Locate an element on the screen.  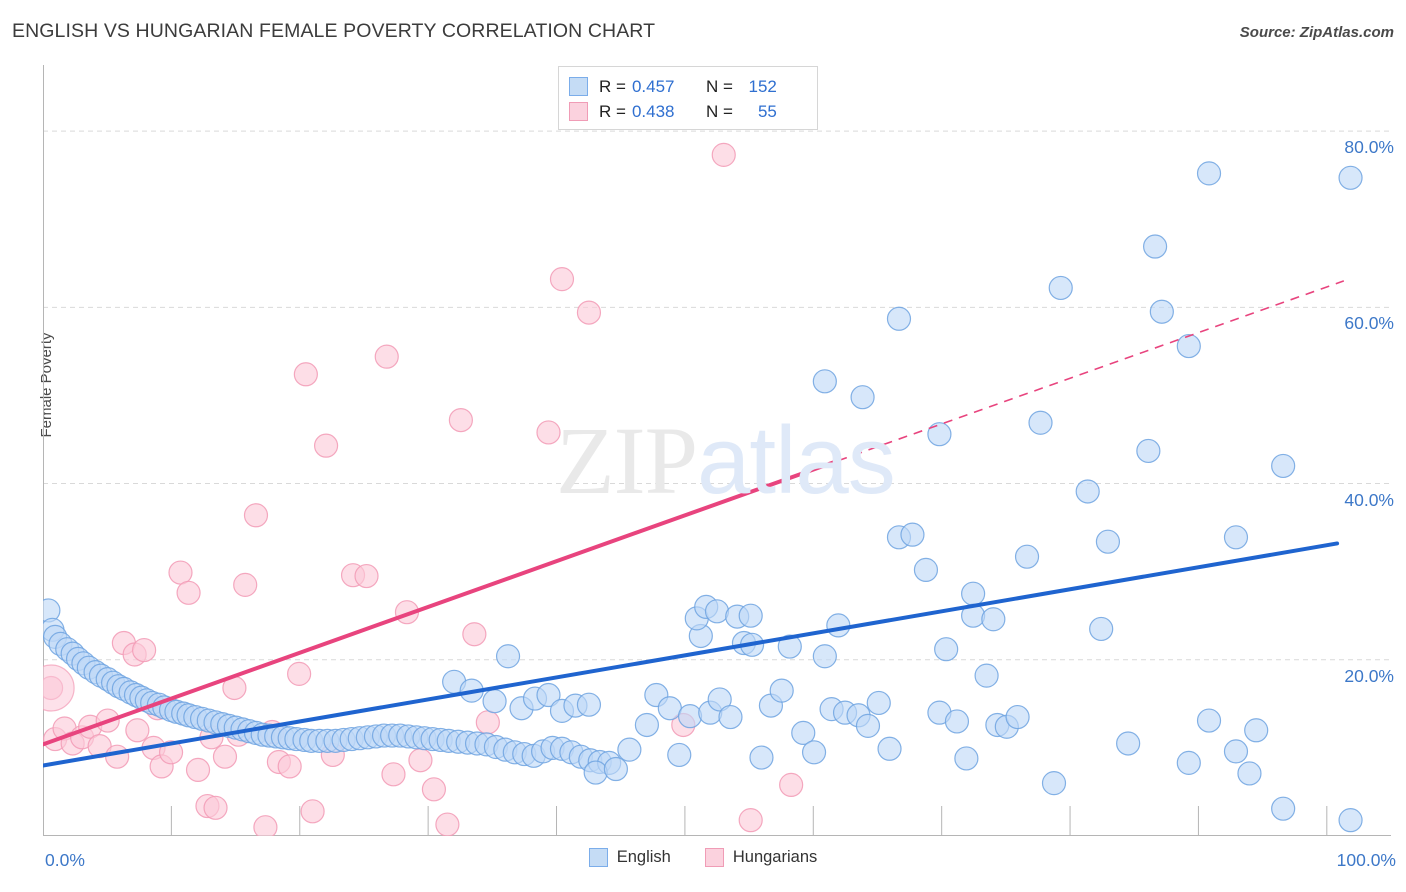
r-label-english: R = is located at coordinates (612, 86).